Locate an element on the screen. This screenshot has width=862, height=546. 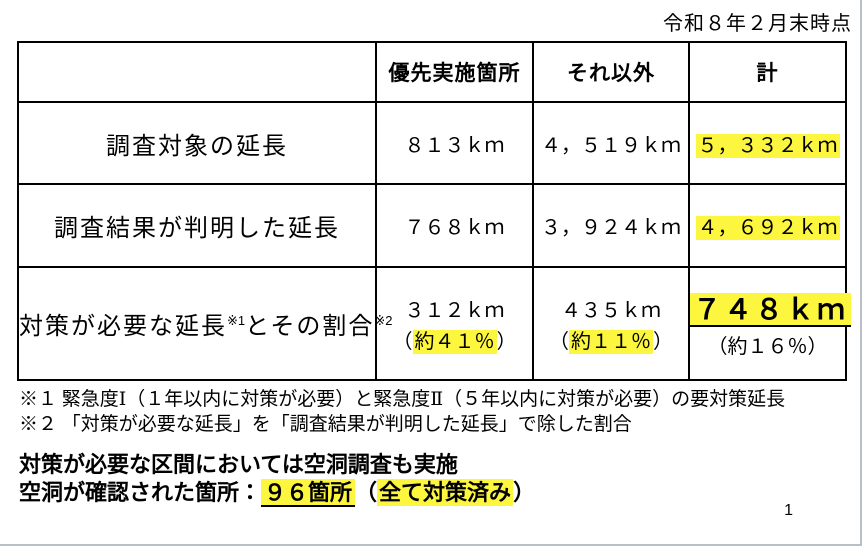
highlighted-all-treated: 全て対策済み is located at coordinates (445, 492).